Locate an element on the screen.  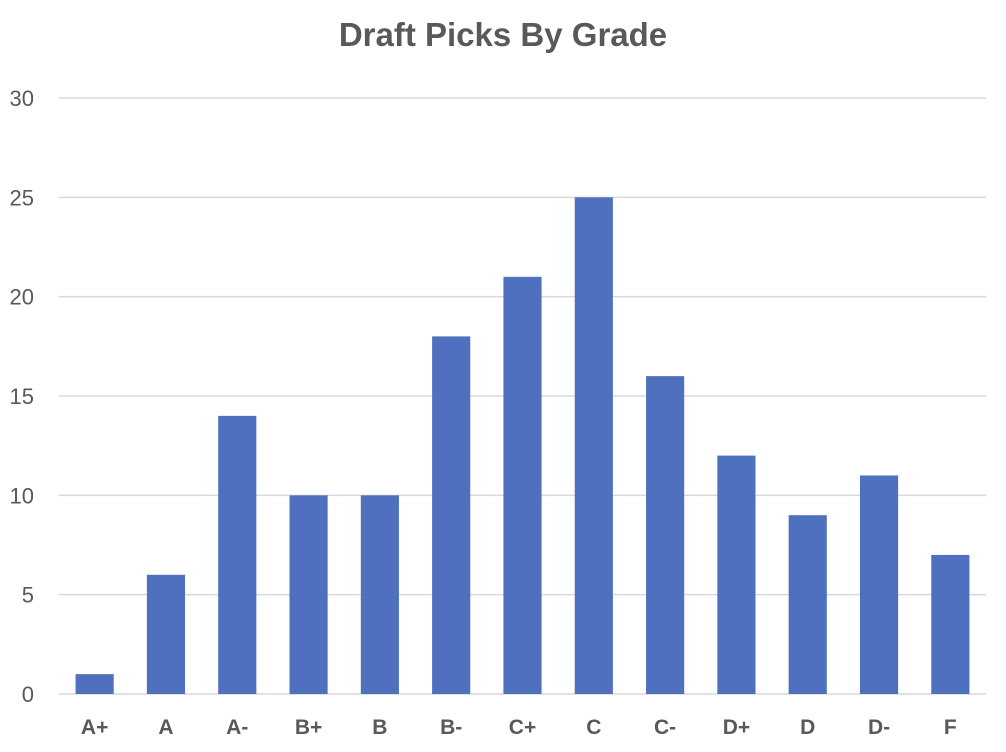
x-tick-label: C- is located at coordinates (665, 727).